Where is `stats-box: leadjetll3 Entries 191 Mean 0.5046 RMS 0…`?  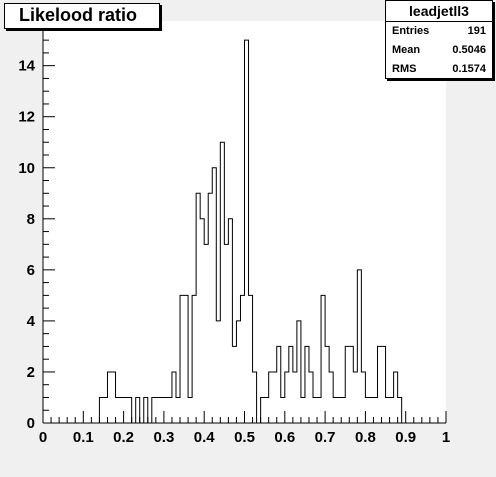 stats-box: leadjetll3 Entries 191 Mean 0.5046 RMS 0… is located at coordinates (439, 39).